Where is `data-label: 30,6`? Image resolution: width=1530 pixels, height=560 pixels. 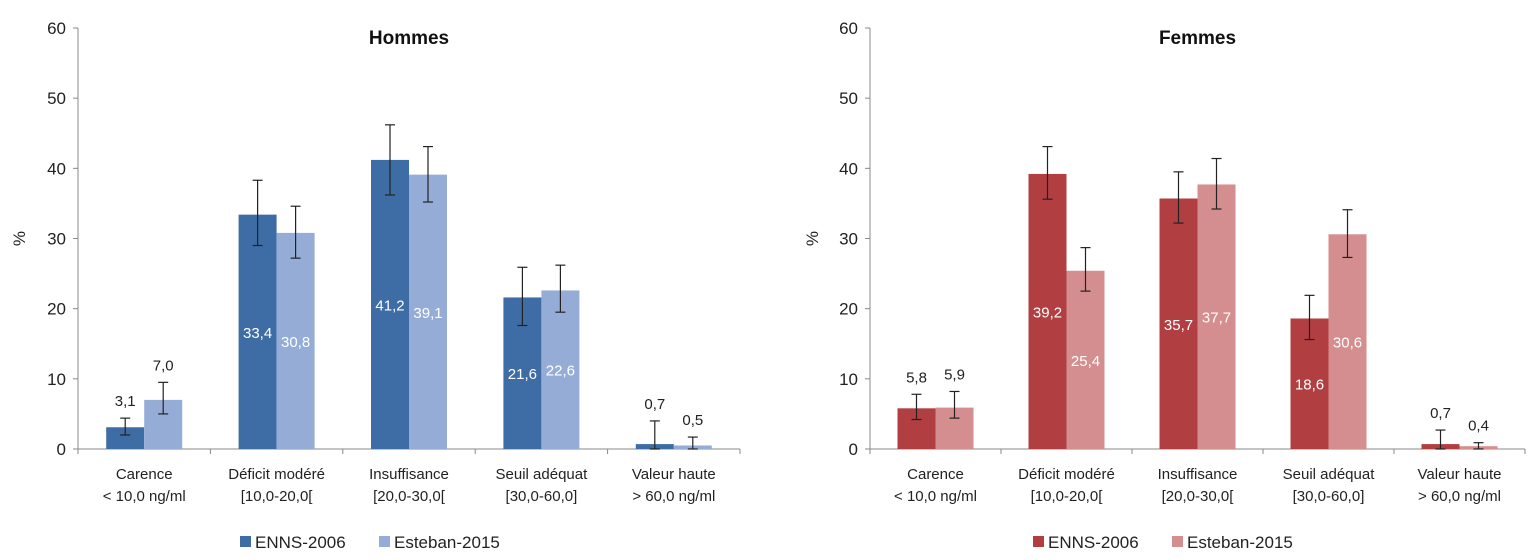 data-label: 30,6 is located at coordinates (1347, 343).